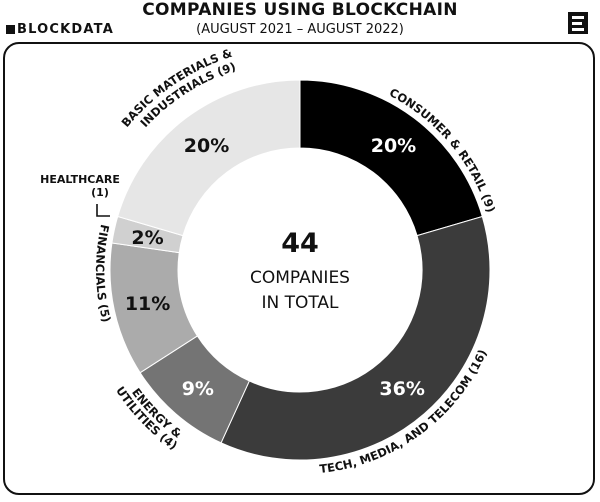  What do you see at coordinates (80, 179) in the screenshot?
I see `slice-label-healthcare: HEALTHCARE` at bounding box center [80, 179].